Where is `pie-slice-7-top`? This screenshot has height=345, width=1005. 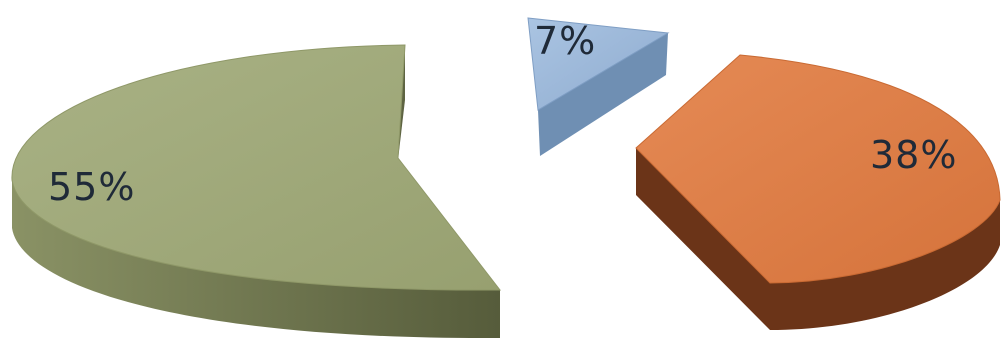
pie-slice-7-top is located at coordinates (598, 64).